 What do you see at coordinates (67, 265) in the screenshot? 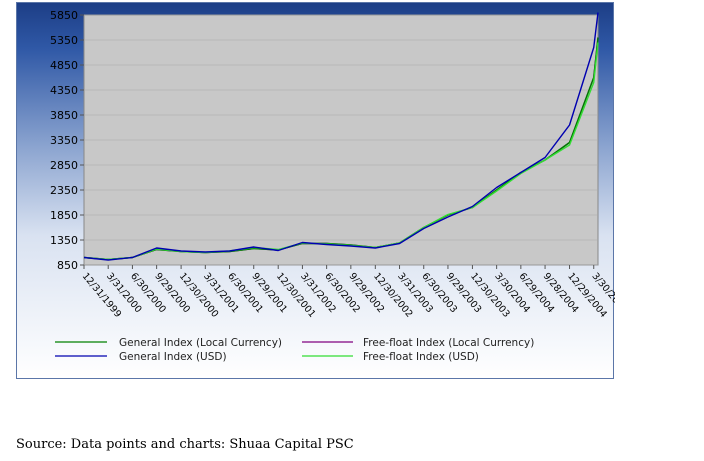
I see `y-tick-label: 850` at bounding box center [67, 265].